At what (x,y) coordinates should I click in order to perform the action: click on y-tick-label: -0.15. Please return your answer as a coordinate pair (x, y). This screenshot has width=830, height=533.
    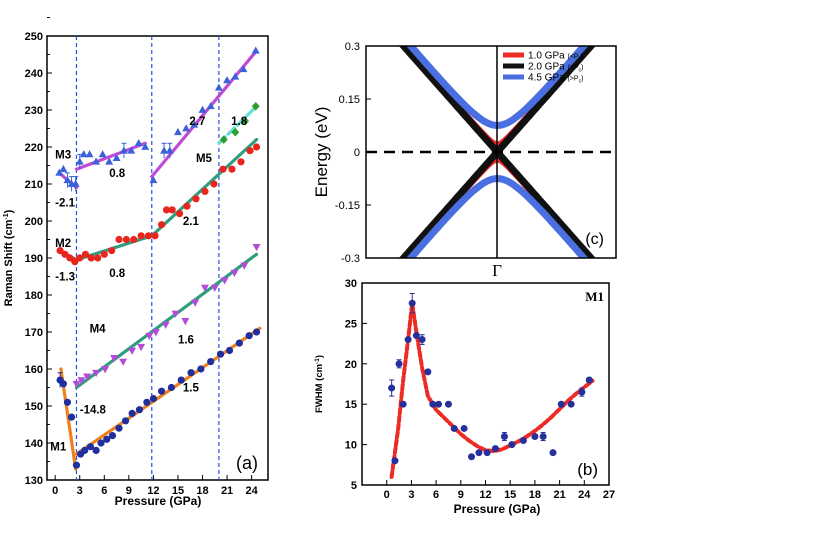
    Looking at the image, I should click on (347, 206).